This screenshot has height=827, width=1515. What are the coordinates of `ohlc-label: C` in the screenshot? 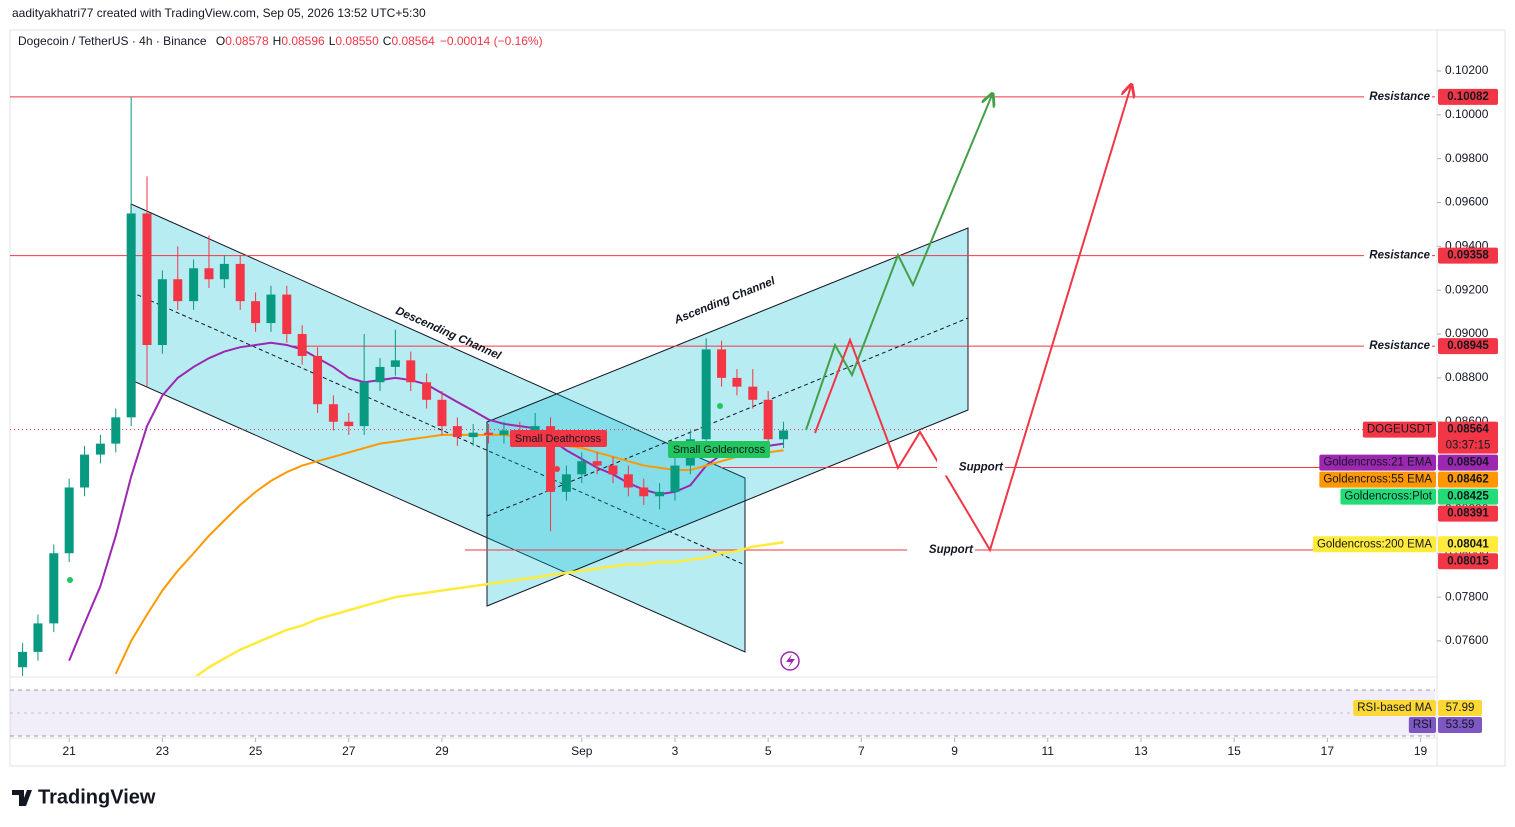 It's located at (387, 41).